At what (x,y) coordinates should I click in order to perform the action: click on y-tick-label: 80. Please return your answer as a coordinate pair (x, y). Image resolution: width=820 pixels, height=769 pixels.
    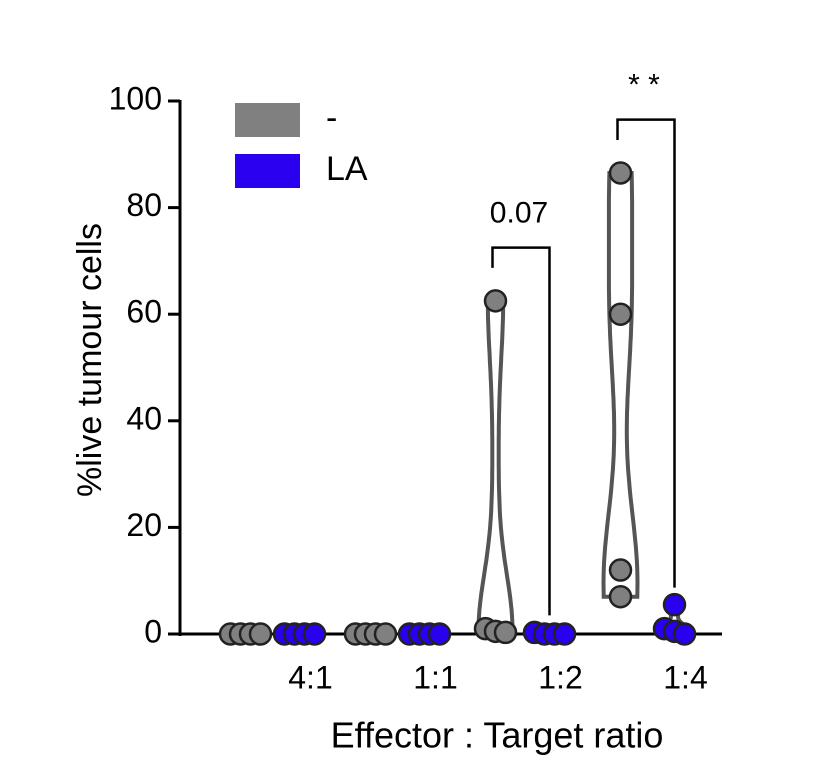
    Looking at the image, I should click on (144, 205).